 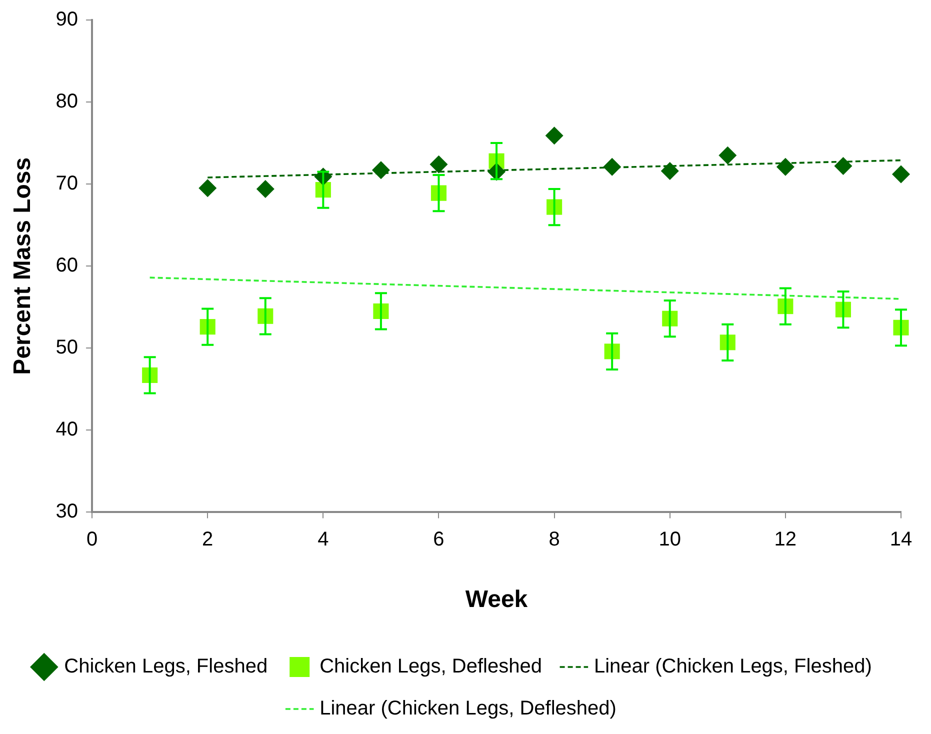 What do you see at coordinates (669, 539) in the screenshot?
I see `x-tick-label: 10` at bounding box center [669, 539].